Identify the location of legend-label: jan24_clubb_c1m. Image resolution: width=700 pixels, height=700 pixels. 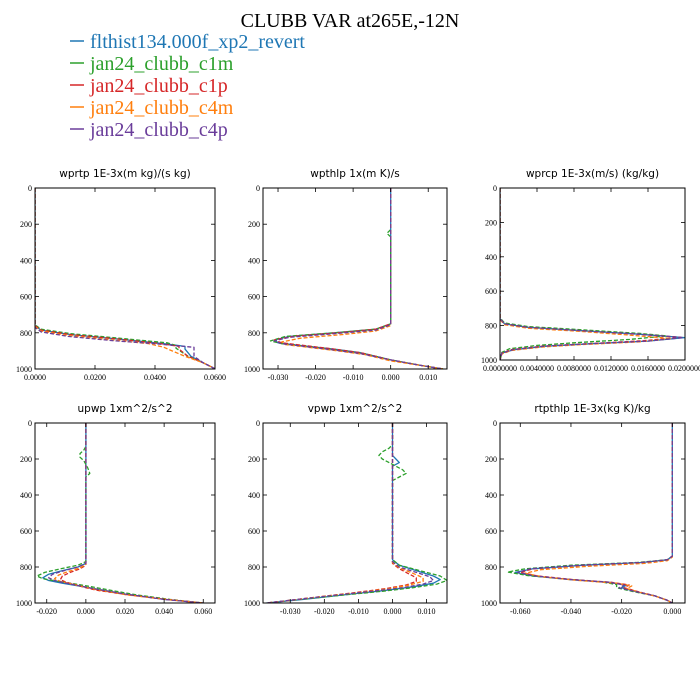
(161, 64).